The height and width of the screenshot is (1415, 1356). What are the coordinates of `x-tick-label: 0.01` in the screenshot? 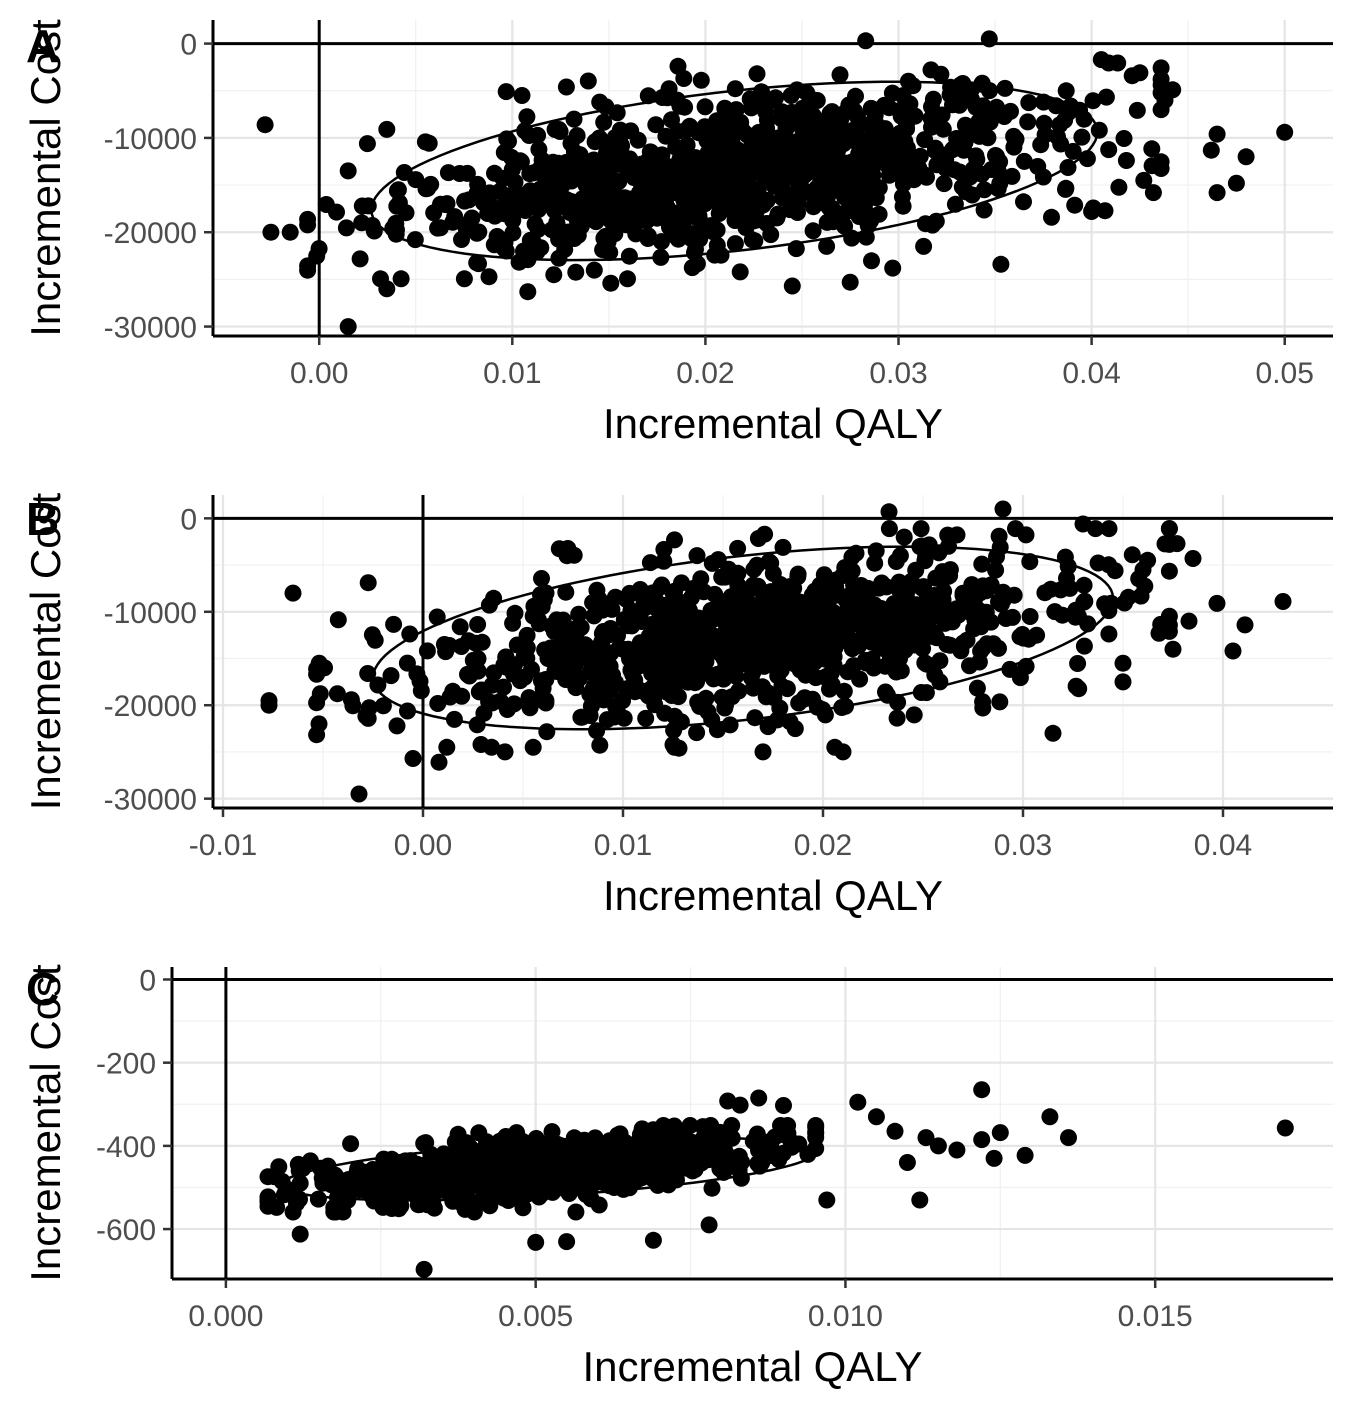 It's located at (512, 373).